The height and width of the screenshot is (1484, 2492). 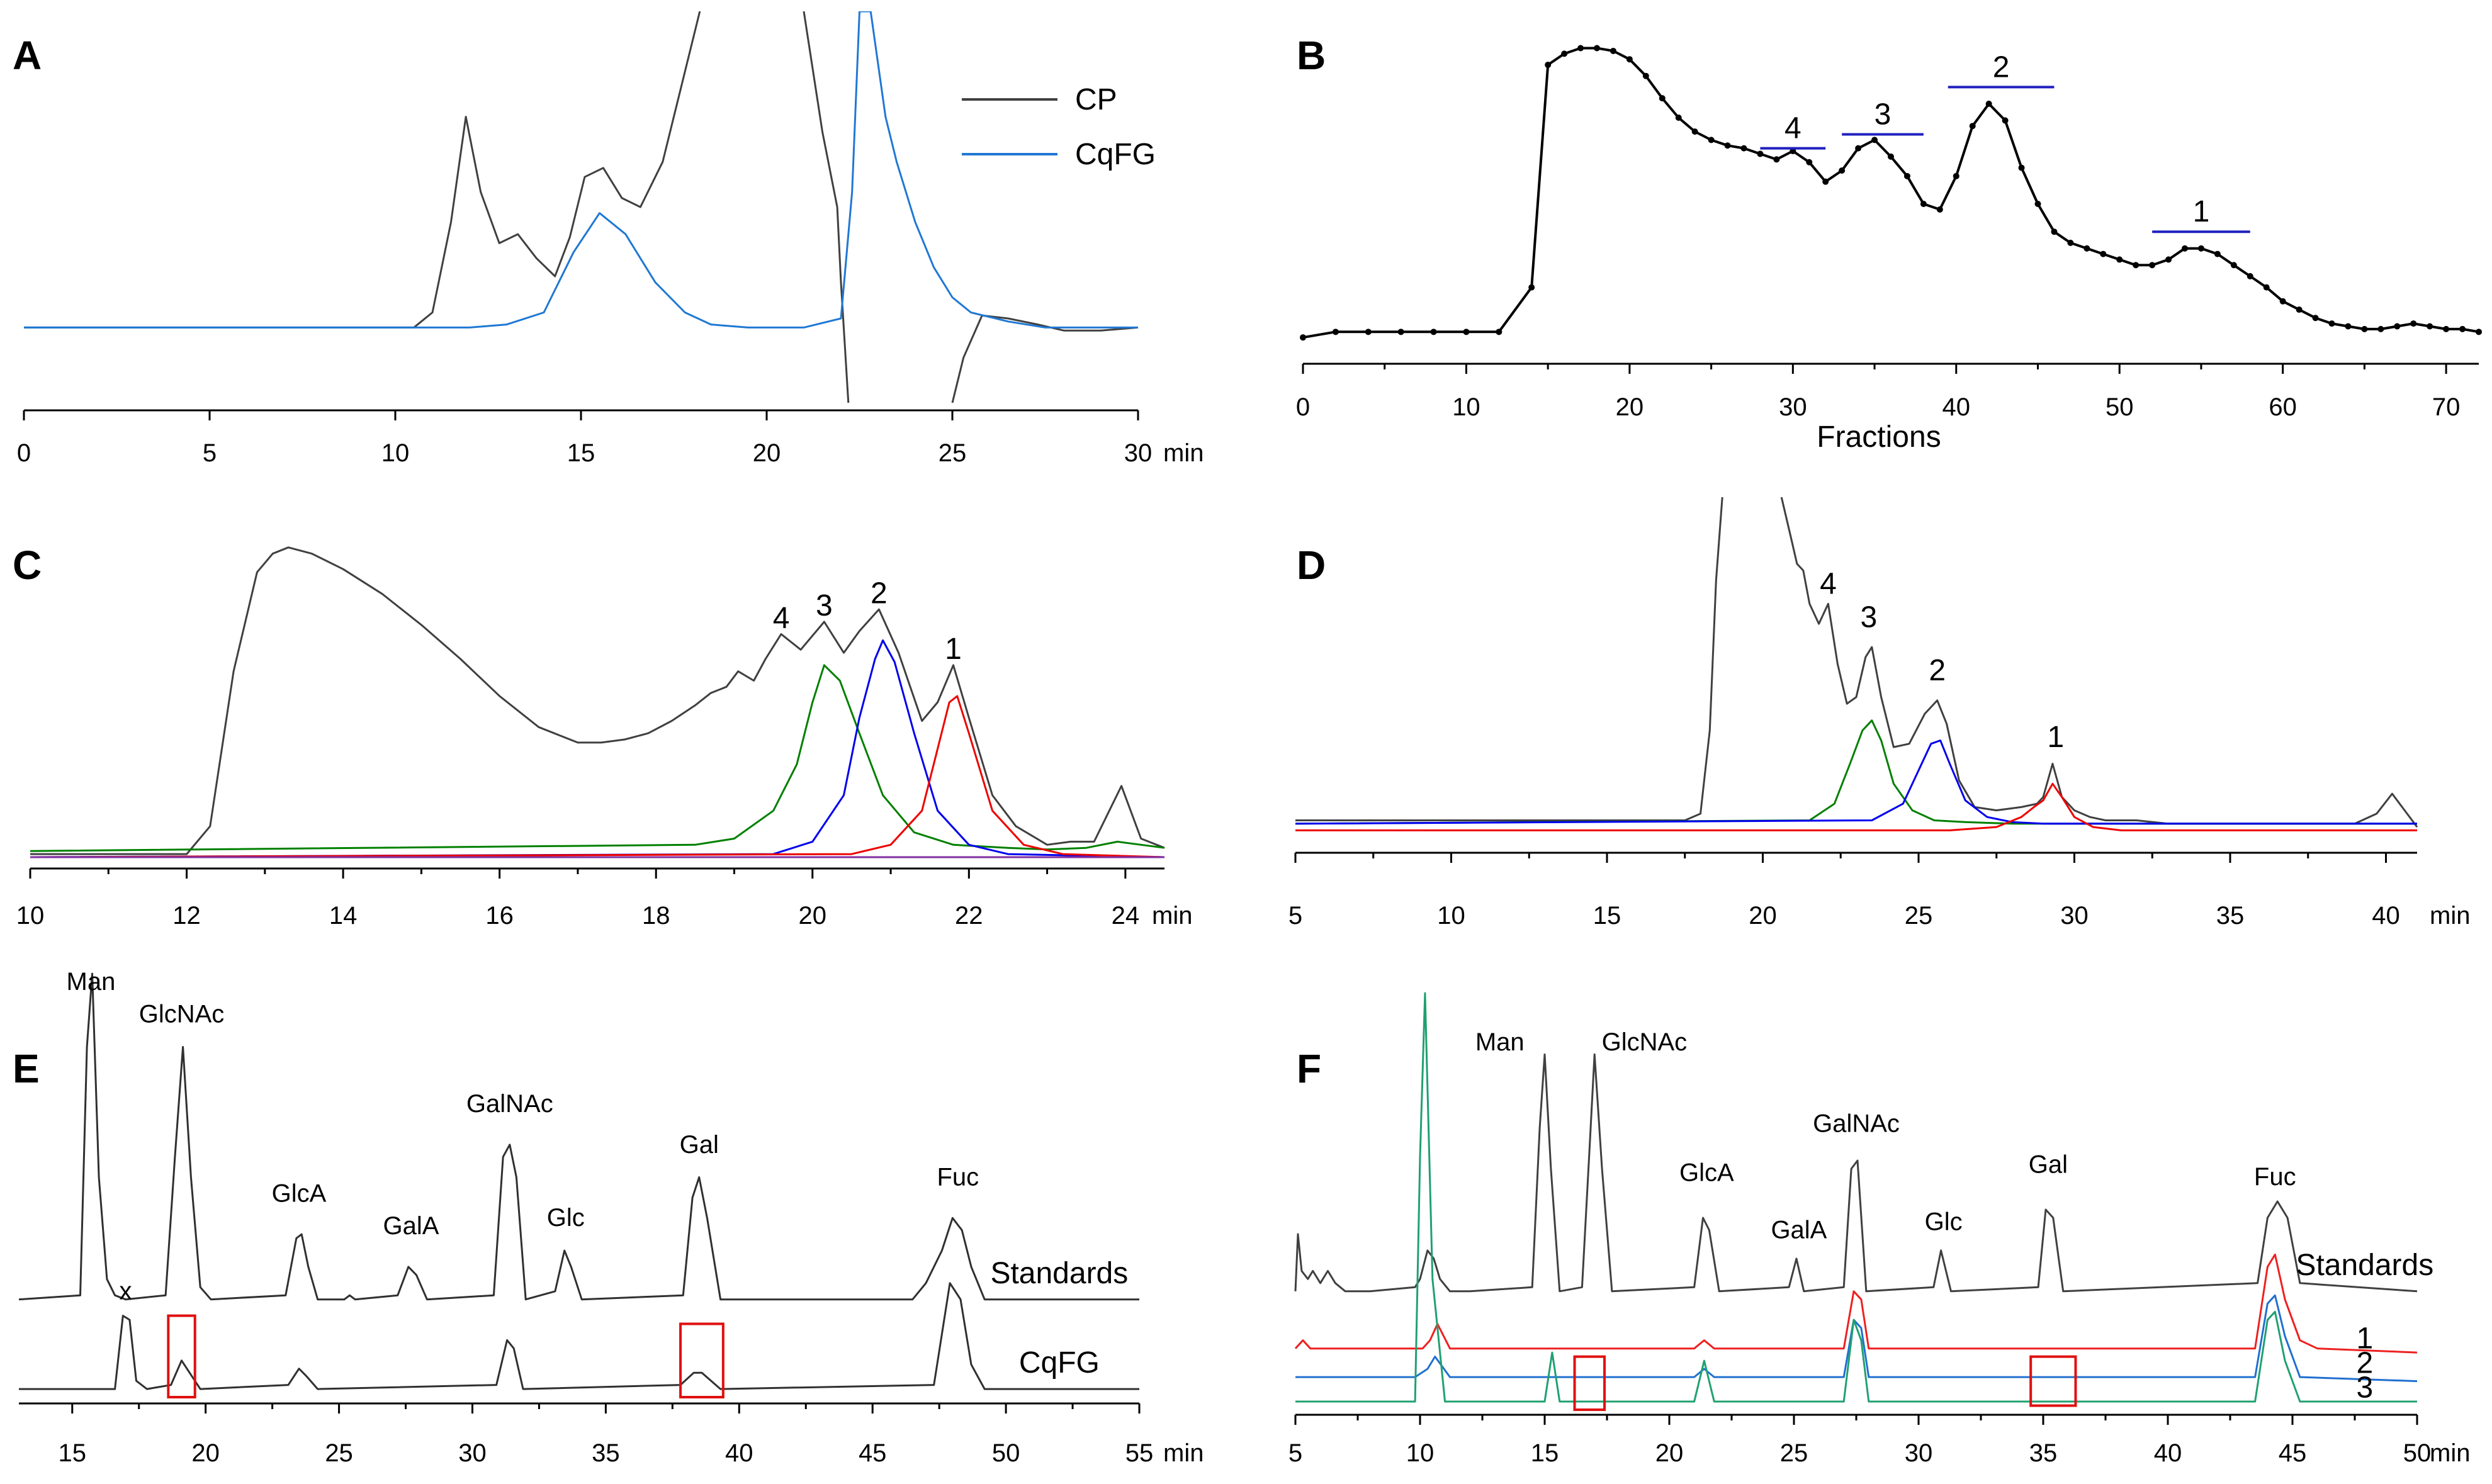 I want to click on panel-f-tick-label: 15, so click(x=1545, y=1453).